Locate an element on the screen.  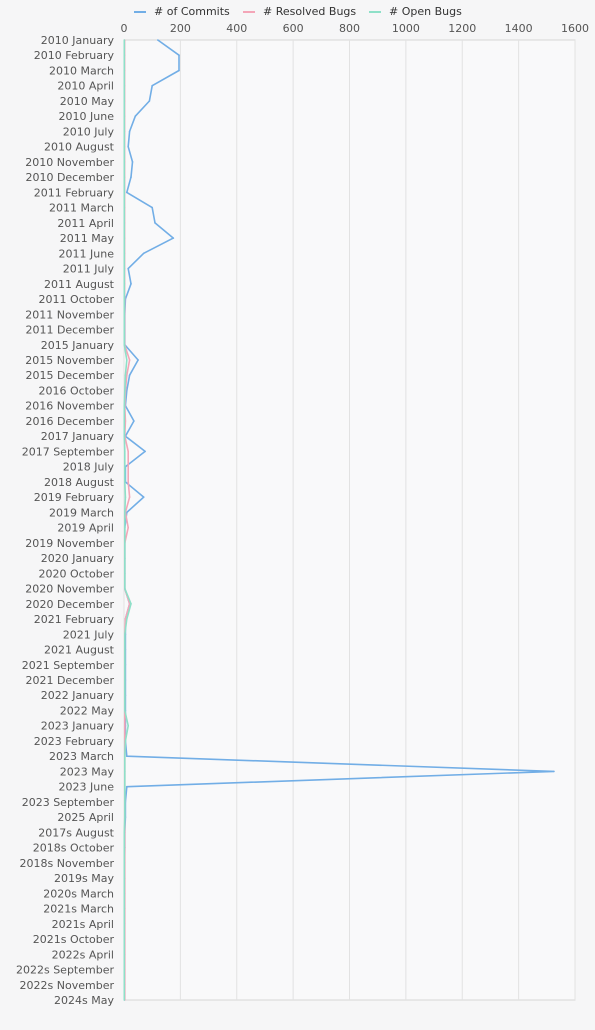
y-tick-label: 2010 March is located at coordinates (81, 70).